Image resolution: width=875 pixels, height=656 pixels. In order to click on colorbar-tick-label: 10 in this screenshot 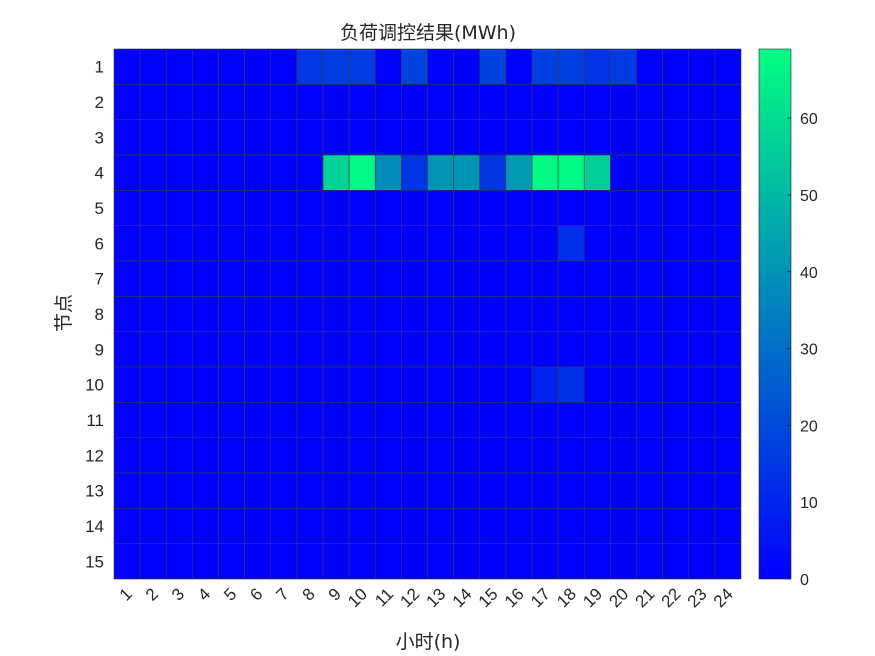, I will do `click(809, 503)`.